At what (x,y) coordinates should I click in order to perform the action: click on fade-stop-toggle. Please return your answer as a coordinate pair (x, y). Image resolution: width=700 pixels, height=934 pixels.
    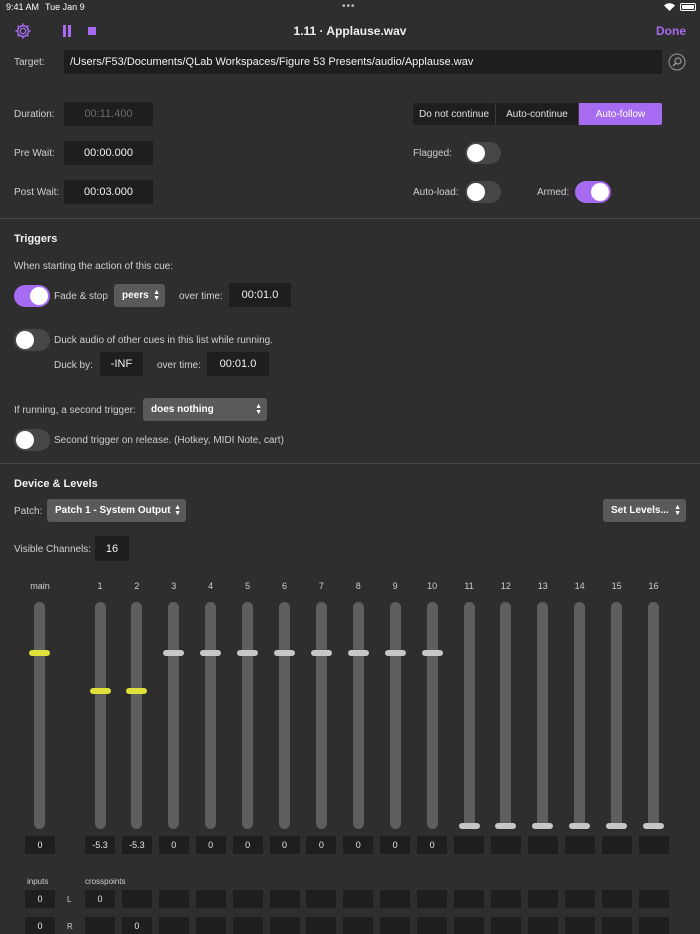
    Looking at the image, I should click on (32, 296).